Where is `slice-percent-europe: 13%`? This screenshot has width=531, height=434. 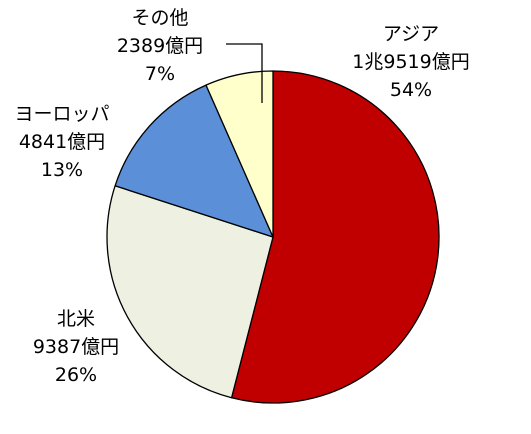
slice-percent-europe: 13% is located at coordinates (62, 170).